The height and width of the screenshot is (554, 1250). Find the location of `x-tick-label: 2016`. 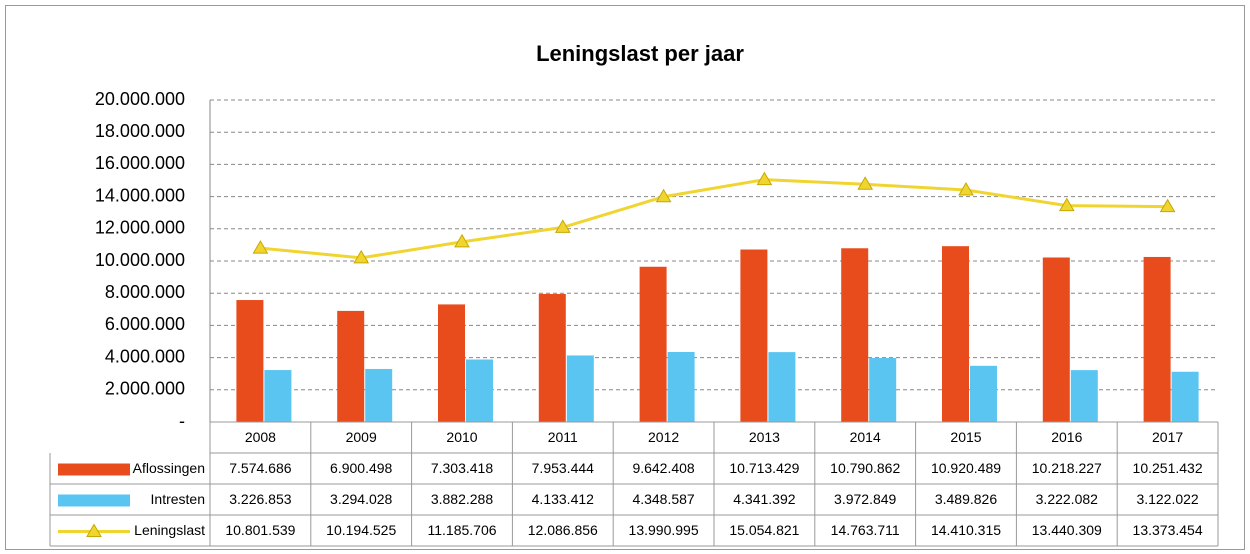

x-tick-label: 2016 is located at coordinates (1066, 437).